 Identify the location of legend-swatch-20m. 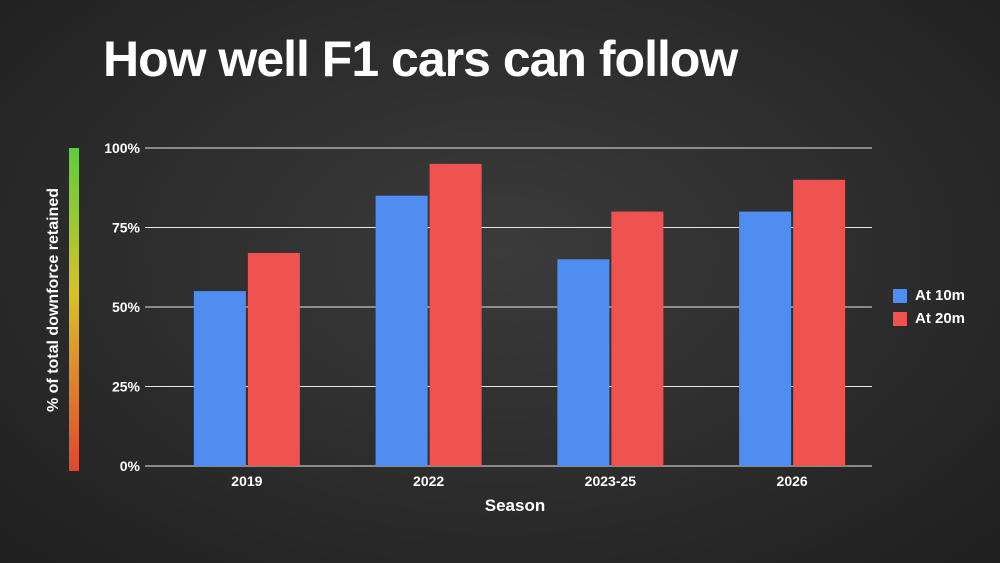
(900, 318).